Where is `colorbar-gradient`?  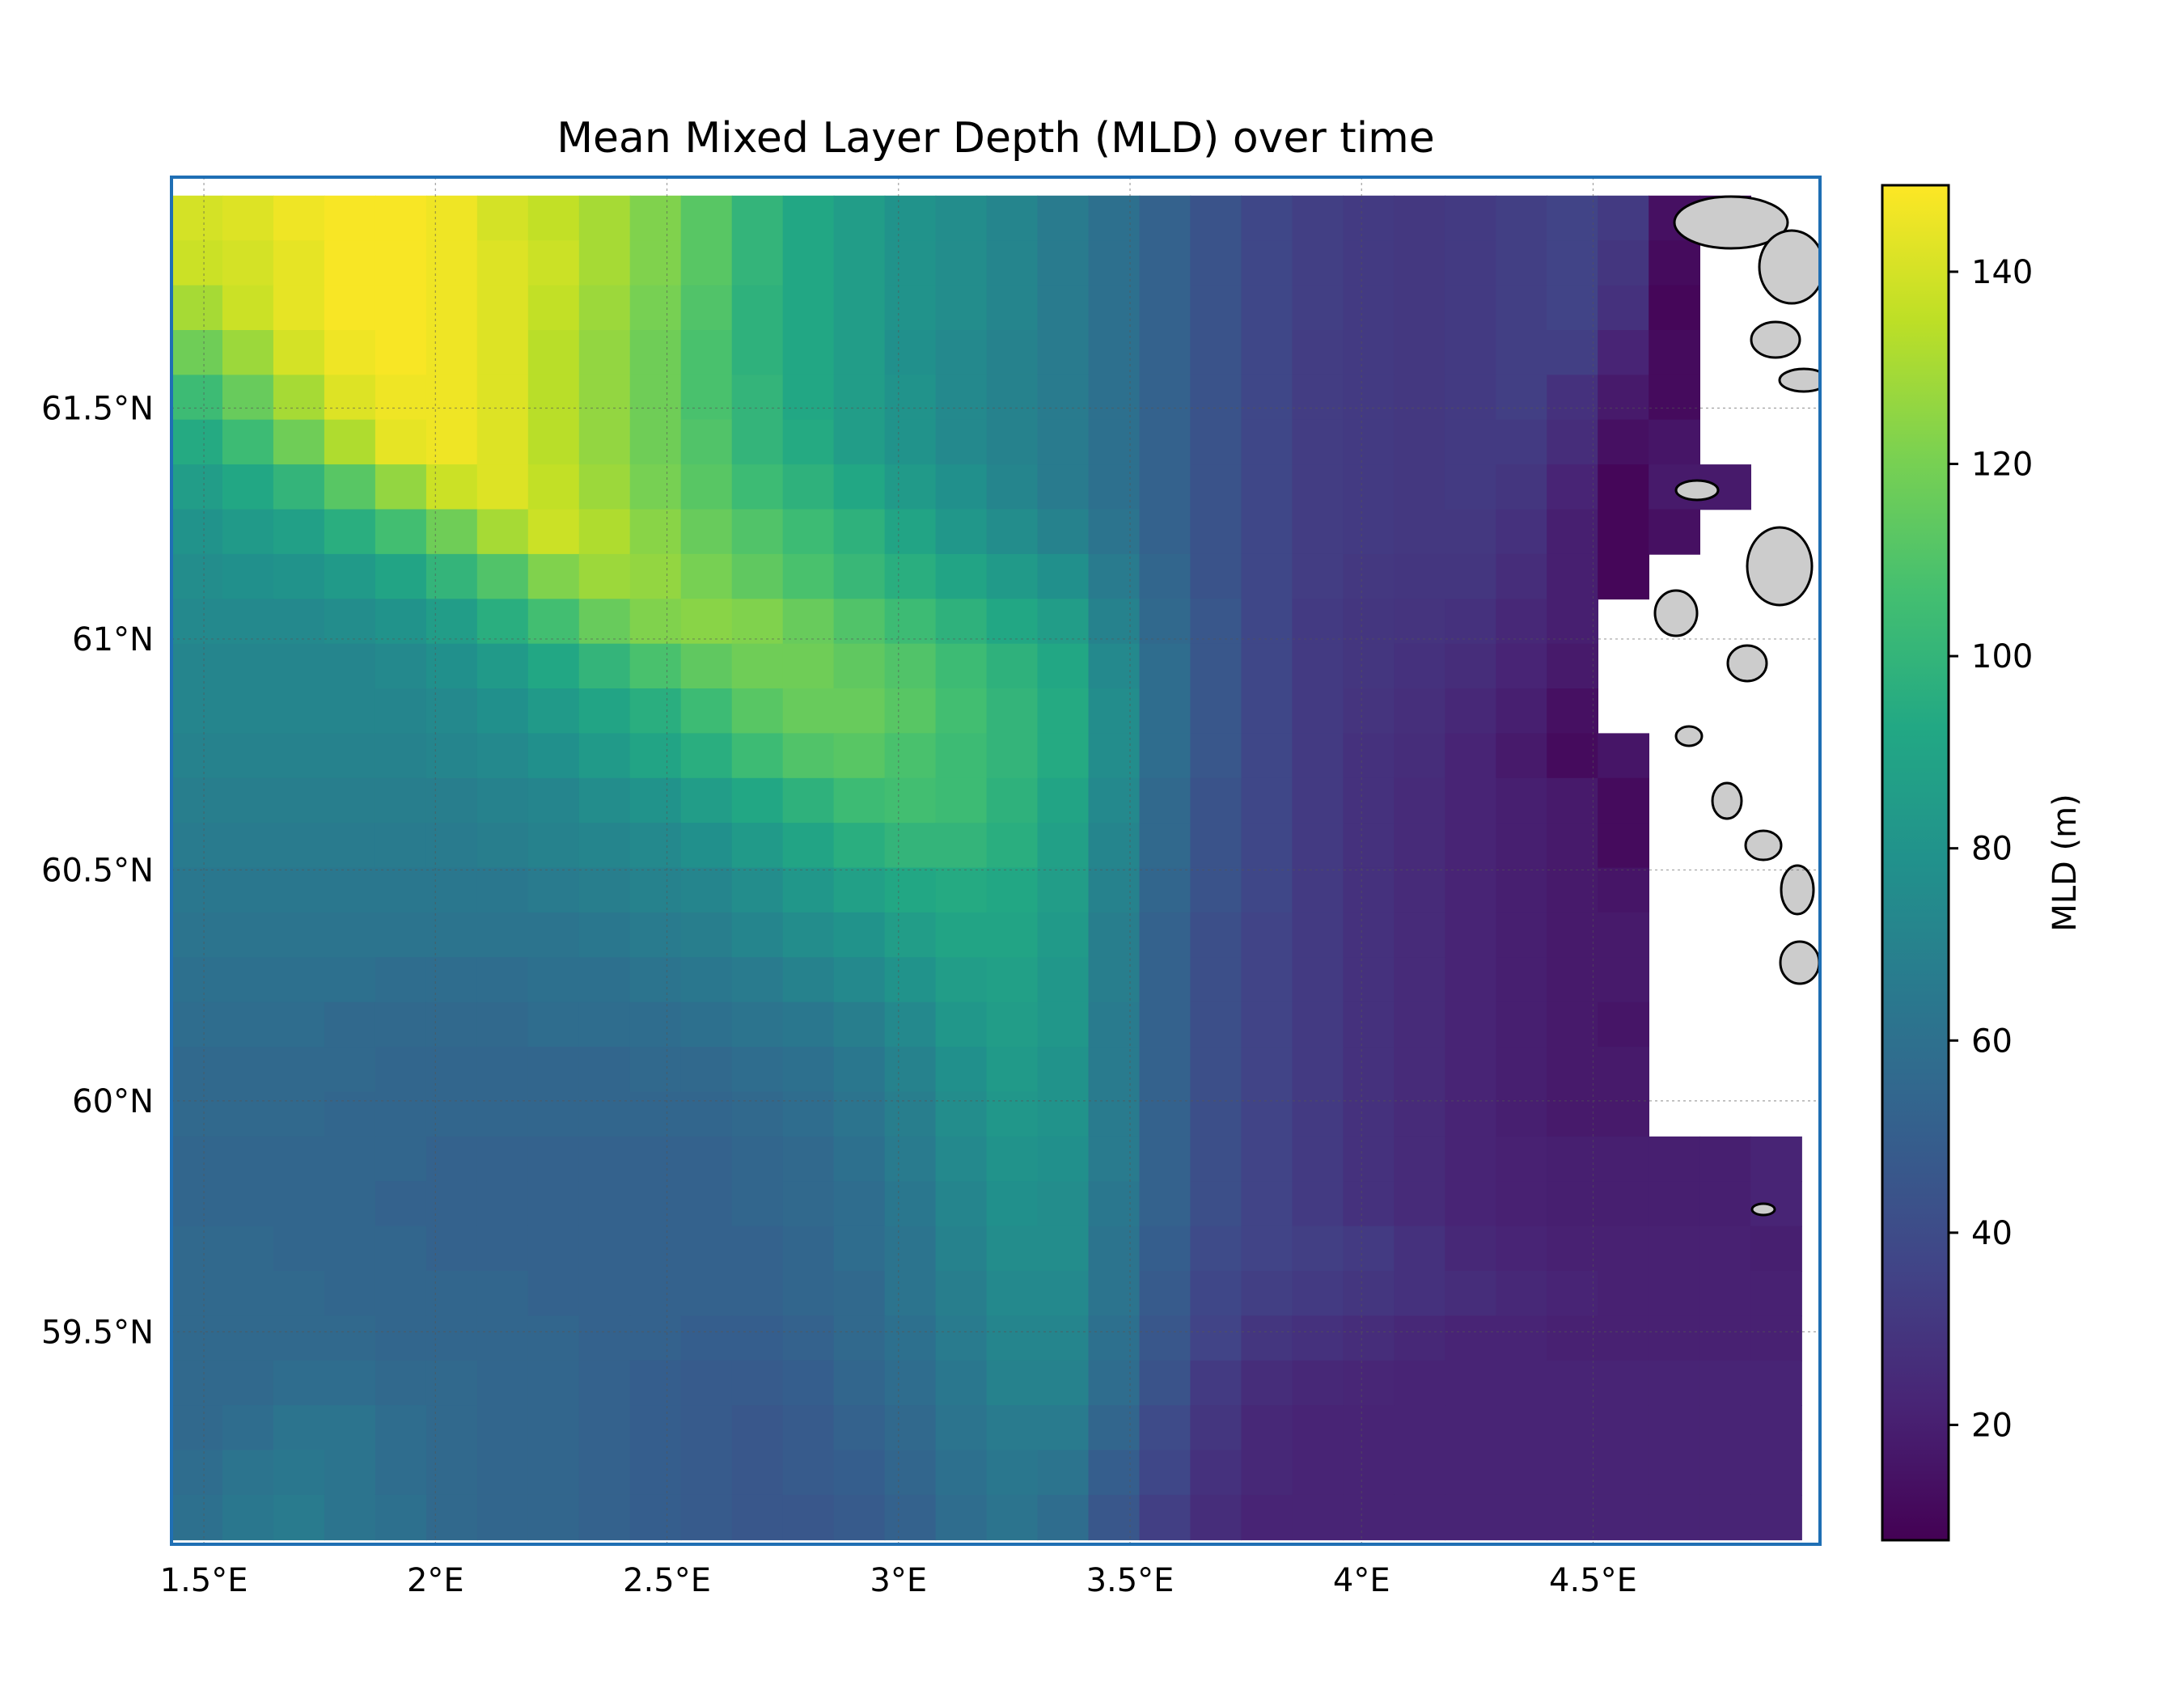
colorbar-gradient is located at coordinates (1915, 863).